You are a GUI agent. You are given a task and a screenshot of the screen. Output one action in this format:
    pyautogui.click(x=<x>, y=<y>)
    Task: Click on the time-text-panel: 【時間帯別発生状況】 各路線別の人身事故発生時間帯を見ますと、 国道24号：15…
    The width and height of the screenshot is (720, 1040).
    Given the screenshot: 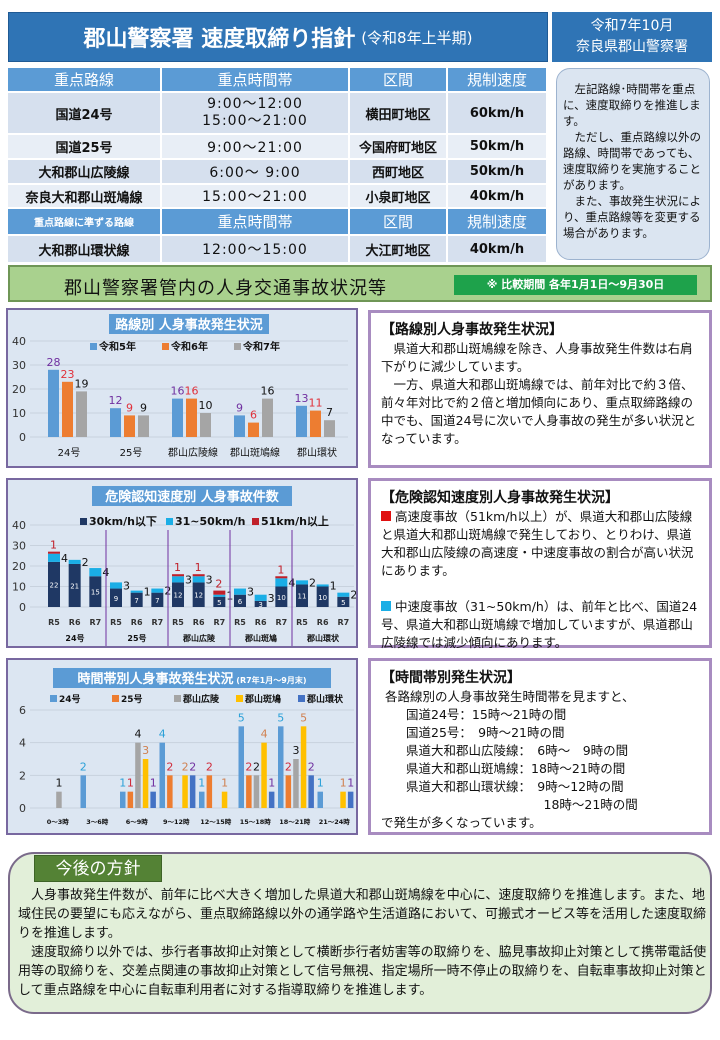 What is the action you would take?
    pyautogui.click(x=540, y=746)
    